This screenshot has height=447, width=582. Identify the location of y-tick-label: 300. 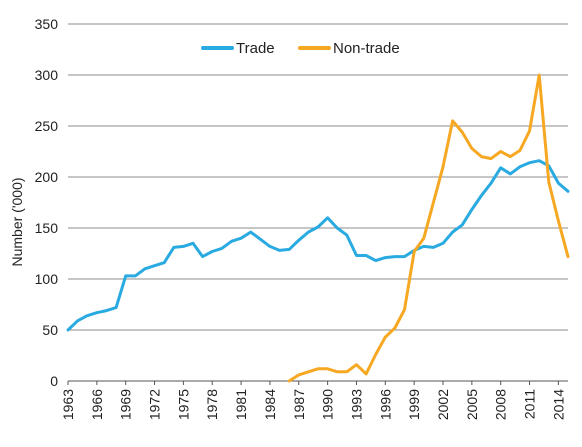
(47, 75).